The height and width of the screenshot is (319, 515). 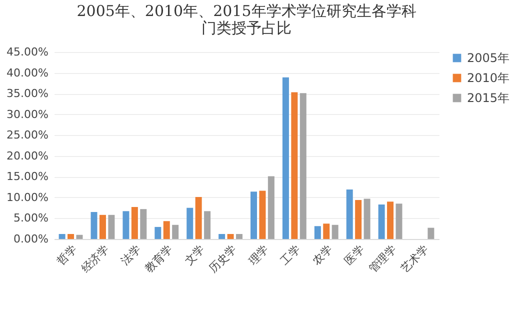 I want to click on legend-label: 2015年, so click(x=488, y=98).